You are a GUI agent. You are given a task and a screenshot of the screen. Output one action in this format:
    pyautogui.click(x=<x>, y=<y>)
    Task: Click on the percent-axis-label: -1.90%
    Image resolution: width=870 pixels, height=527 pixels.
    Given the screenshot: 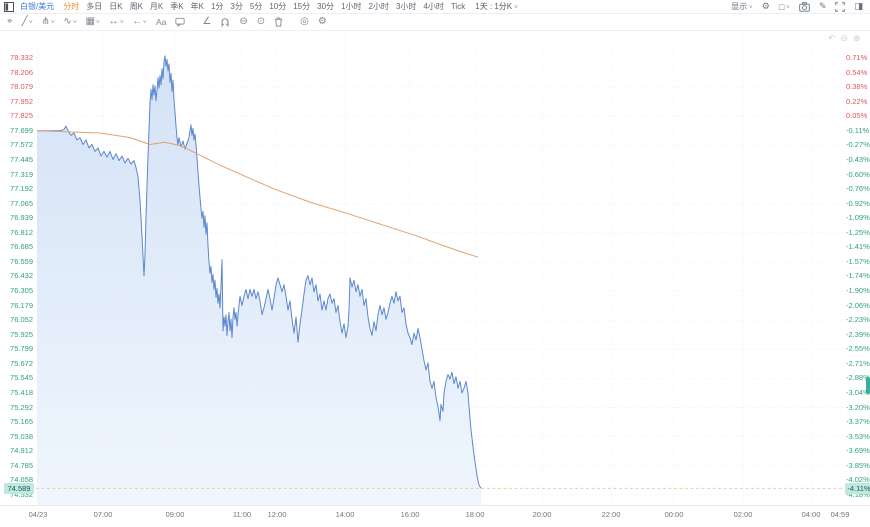 What is the action you would take?
    pyautogui.click(x=858, y=291)
    